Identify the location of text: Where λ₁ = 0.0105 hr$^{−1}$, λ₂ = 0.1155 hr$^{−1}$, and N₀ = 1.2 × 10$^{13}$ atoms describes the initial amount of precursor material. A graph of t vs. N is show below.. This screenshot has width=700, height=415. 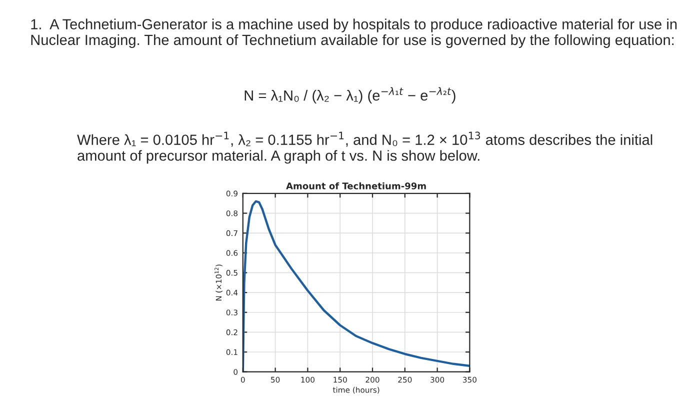
(364, 148).